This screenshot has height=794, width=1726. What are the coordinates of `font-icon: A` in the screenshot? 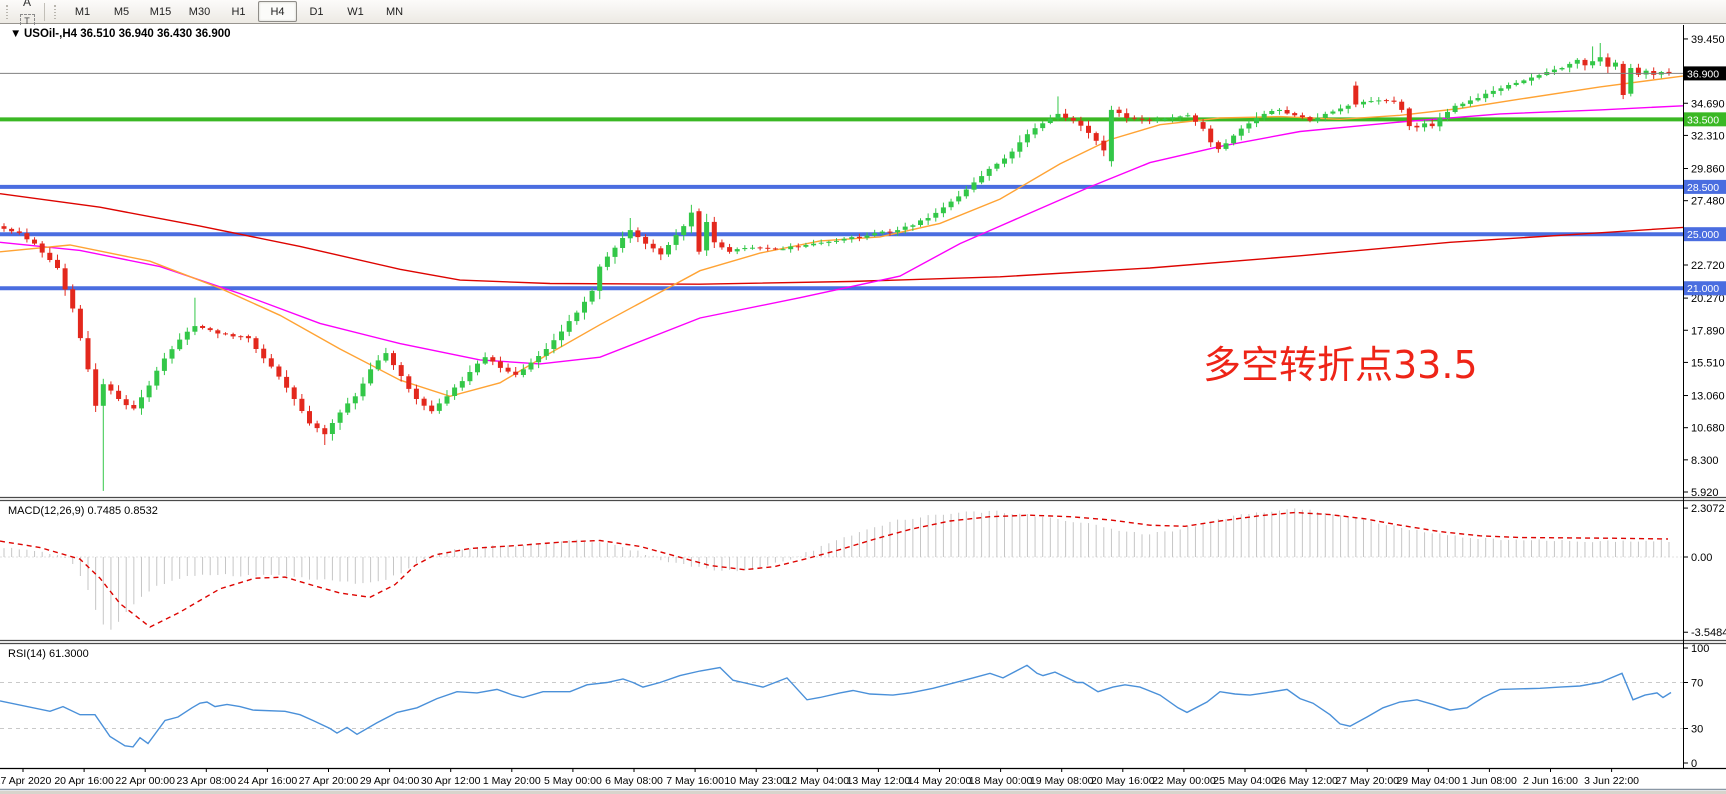 It's located at (27, 6).